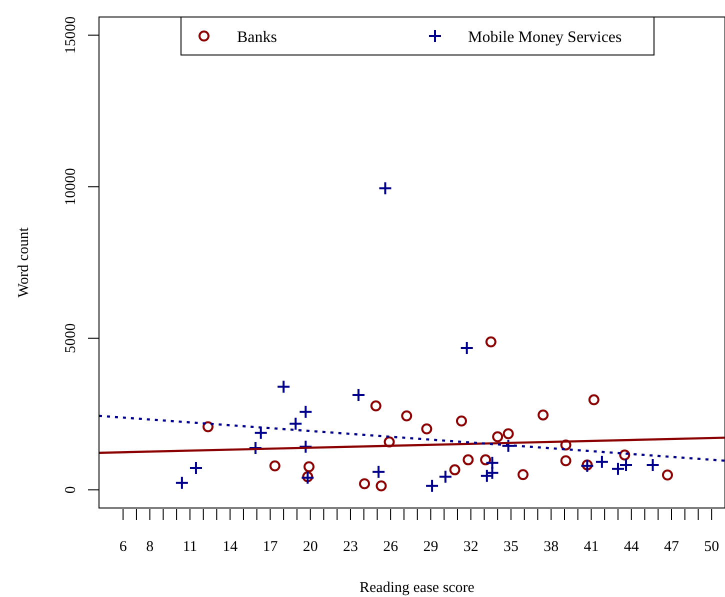 Image resolution: width=725 pixels, height=597 pixels. What do you see at coordinates (310, 547) in the screenshot?
I see `x-tick-label: 20` at bounding box center [310, 547].